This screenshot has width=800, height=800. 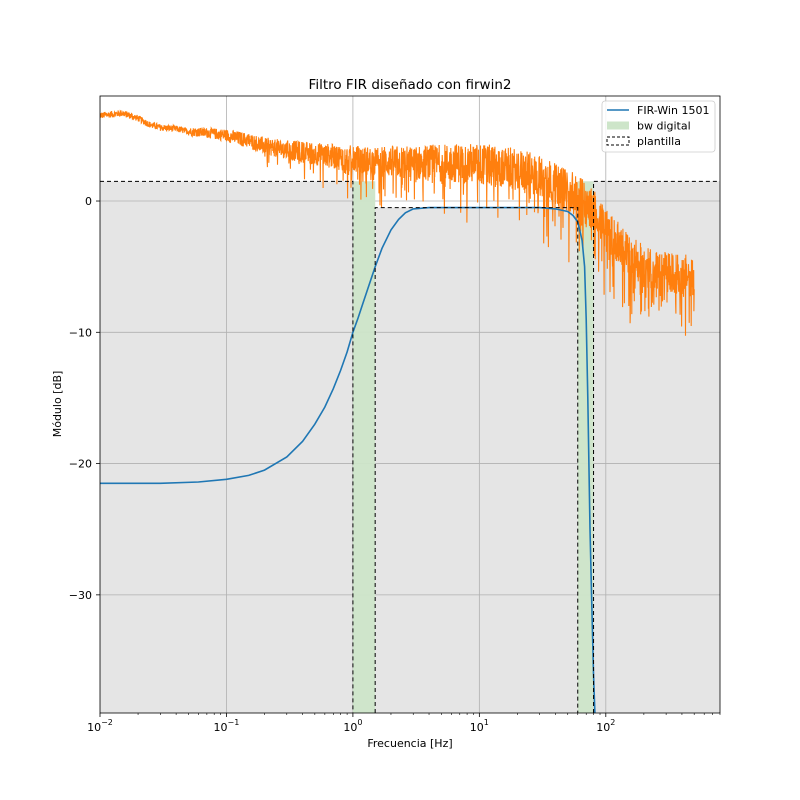 I want to click on y-tick-label: −10, so click(x=80, y=332).